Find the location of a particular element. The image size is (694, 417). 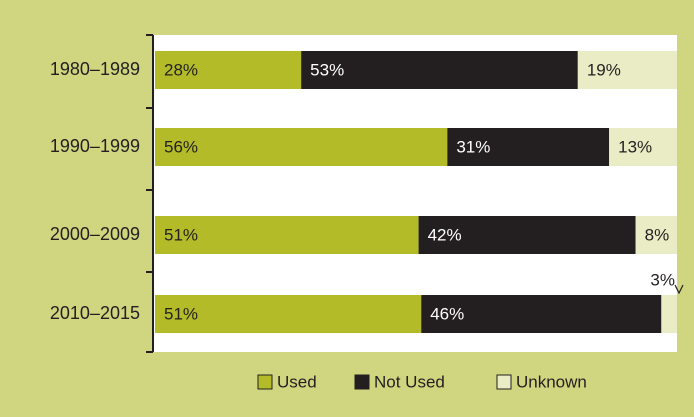

label-pointer is located at coordinates (679, 289).